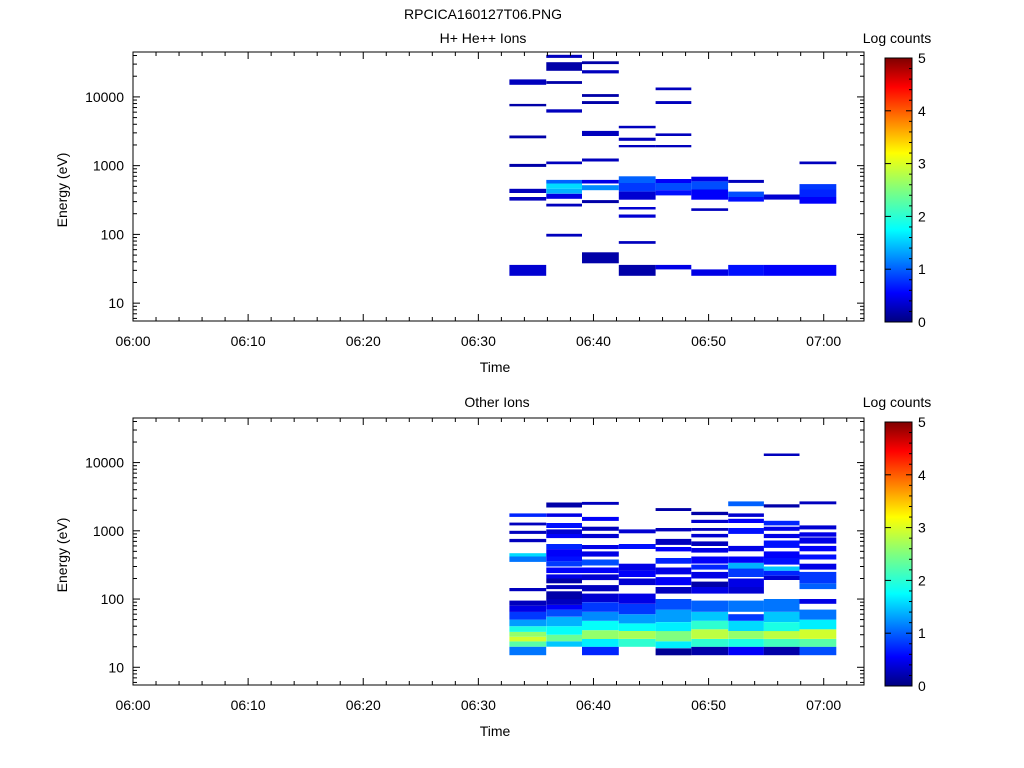 Image resolution: width=1024 pixels, height=768 pixels. What do you see at coordinates (113, 234) in the screenshot?
I see `y-tick-label: 100` at bounding box center [113, 234].